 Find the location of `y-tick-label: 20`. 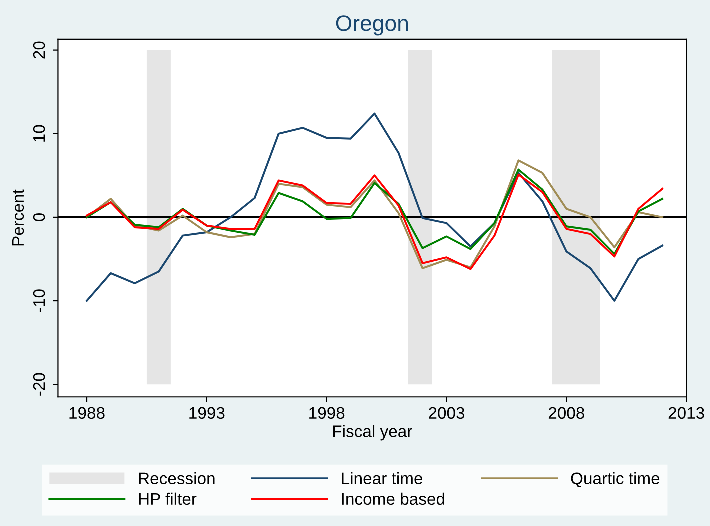

y-tick-label: 20 is located at coordinates (39, 50).